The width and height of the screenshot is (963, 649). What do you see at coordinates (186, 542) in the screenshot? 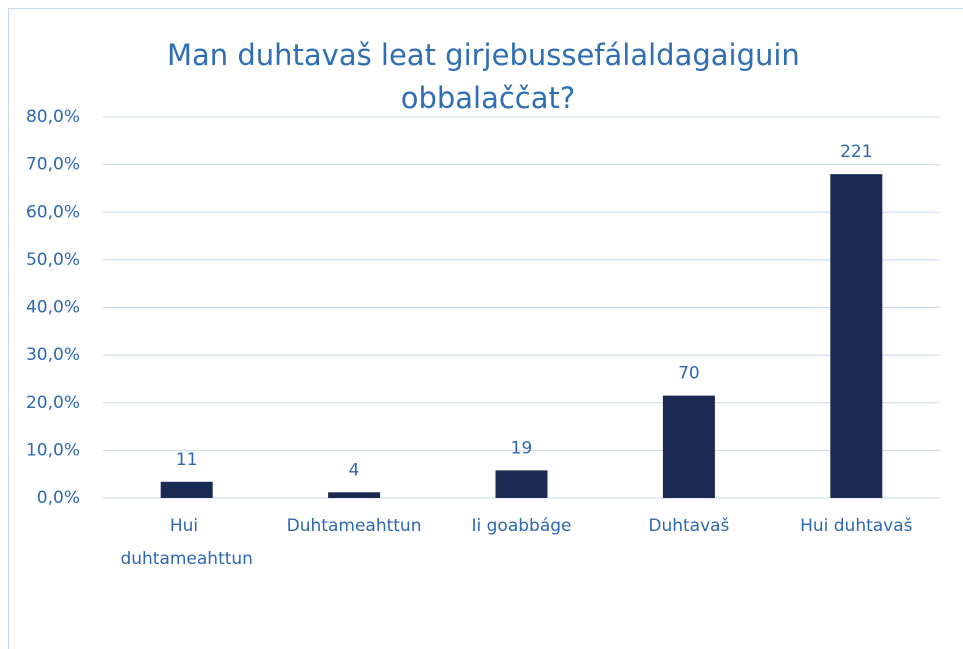
I see `x-tick-label: Hui duhtameahttun` at bounding box center [186, 542].